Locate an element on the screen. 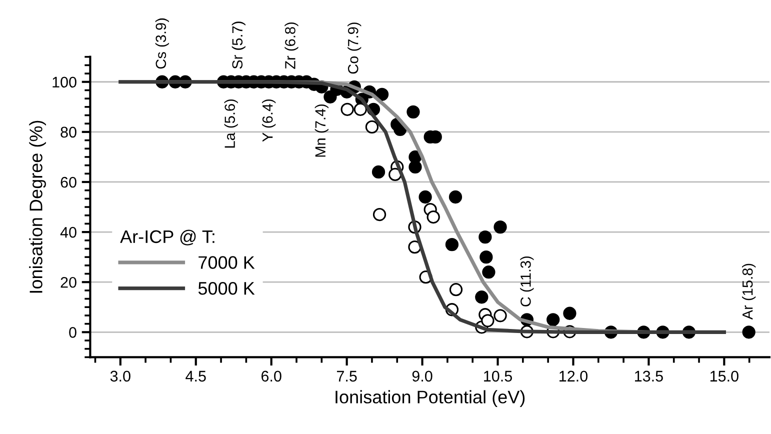 This screenshot has height=434, width=771. x-tick-label: 9.0 is located at coordinates (422, 376).